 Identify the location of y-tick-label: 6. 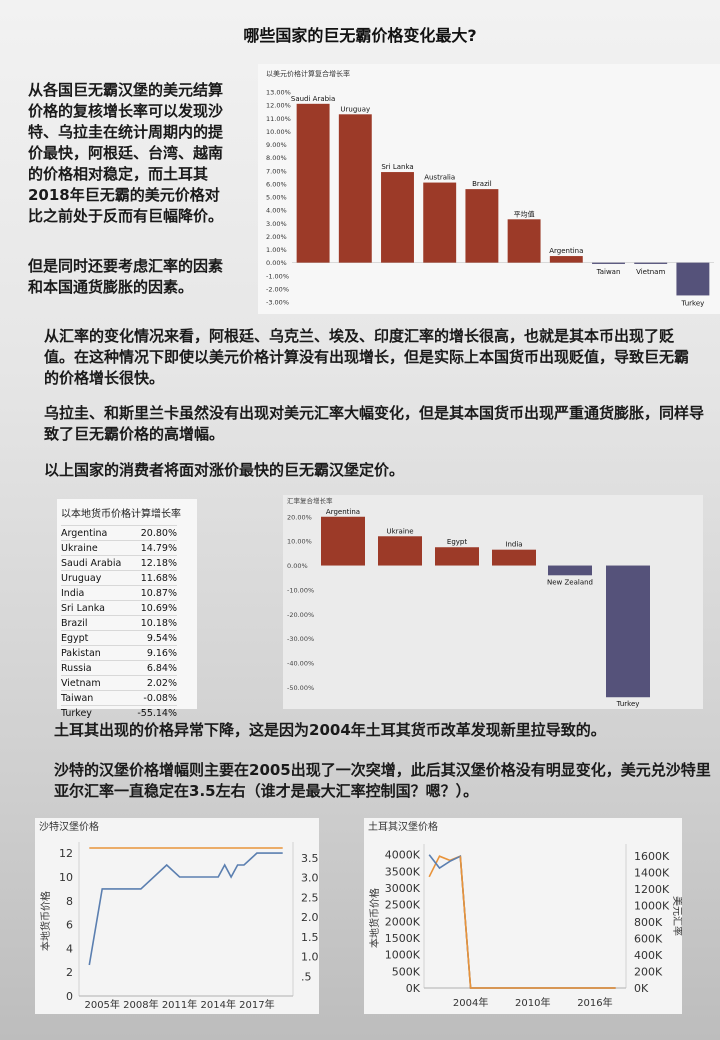
(69, 925).